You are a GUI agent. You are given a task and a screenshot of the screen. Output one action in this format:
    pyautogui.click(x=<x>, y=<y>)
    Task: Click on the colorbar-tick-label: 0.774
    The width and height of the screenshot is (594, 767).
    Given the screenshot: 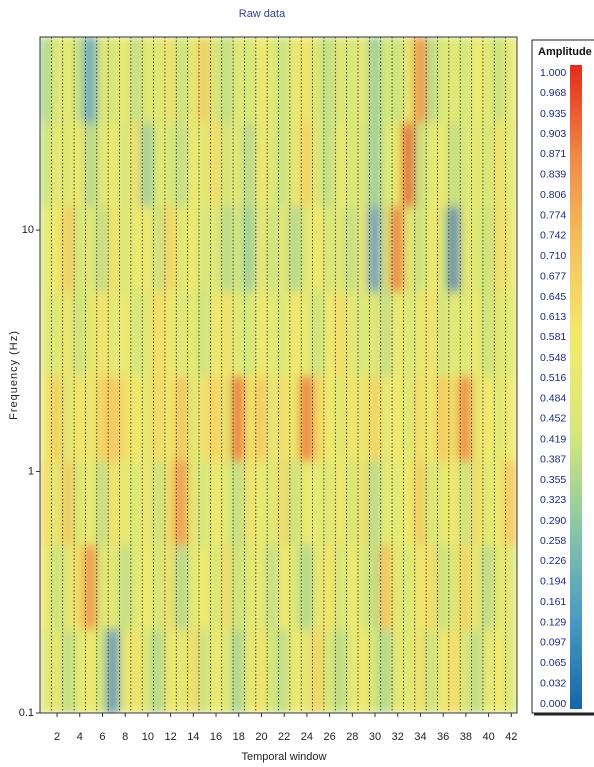 What is the action you would take?
    pyautogui.click(x=553, y=215)
    